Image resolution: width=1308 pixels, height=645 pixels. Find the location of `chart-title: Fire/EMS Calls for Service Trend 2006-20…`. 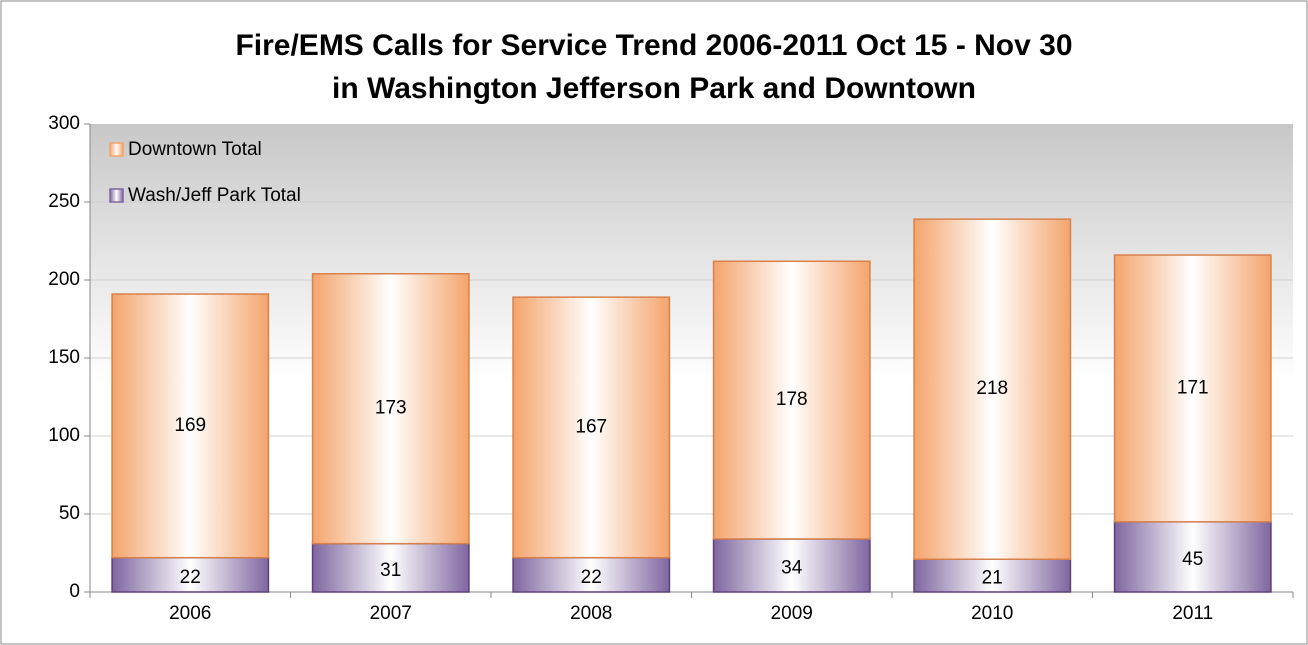

chart-title: Fire/EMS Calls for Service Trend 2006-20… is located at coordinates (653, 45).